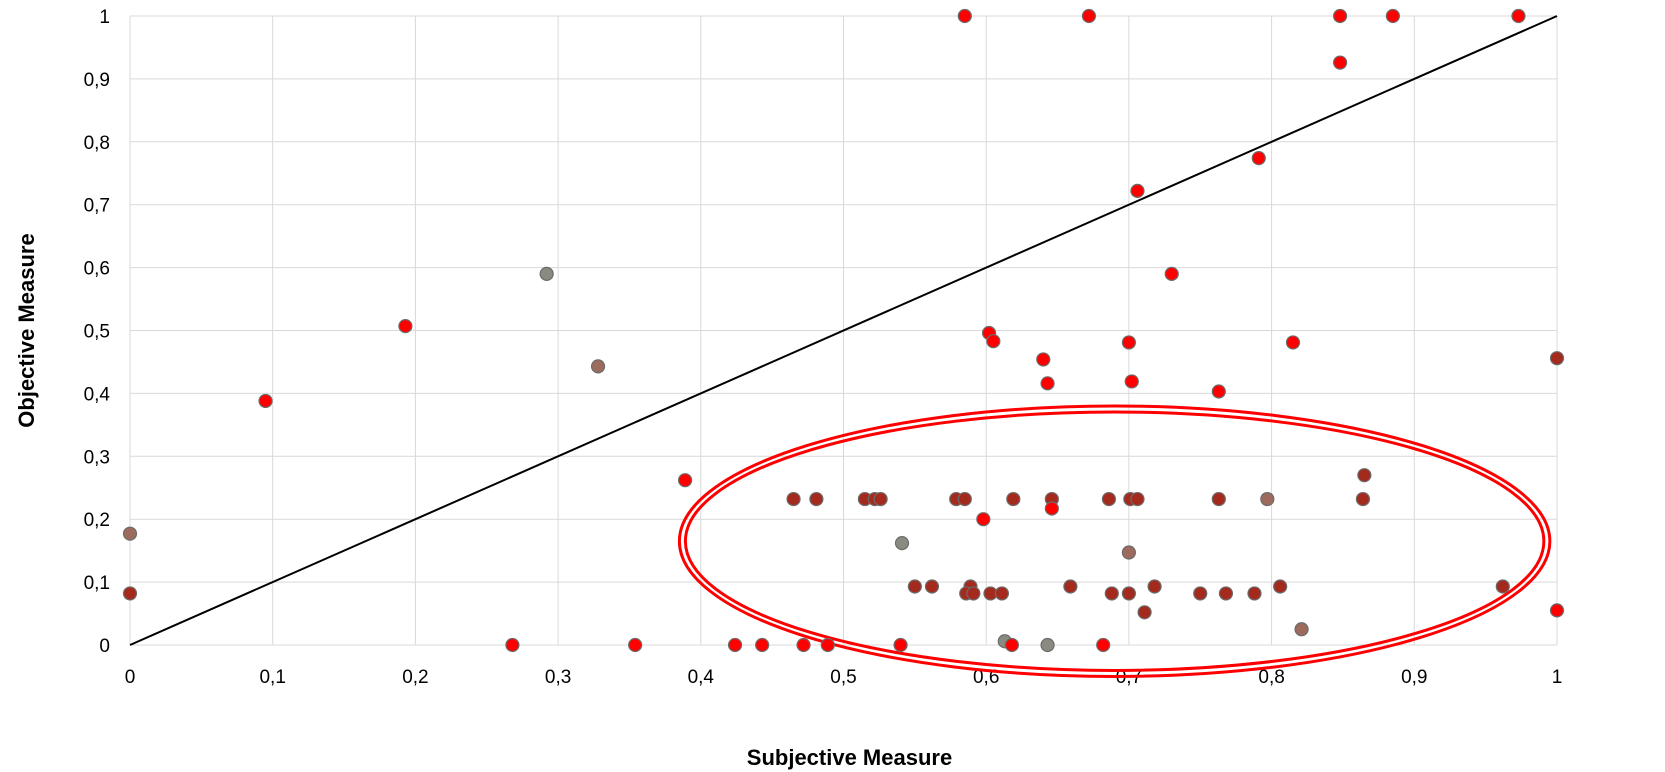 This screenshot has width=1665, height=772. I want to click on x-tick-label: 0,1, so click(272, 677).